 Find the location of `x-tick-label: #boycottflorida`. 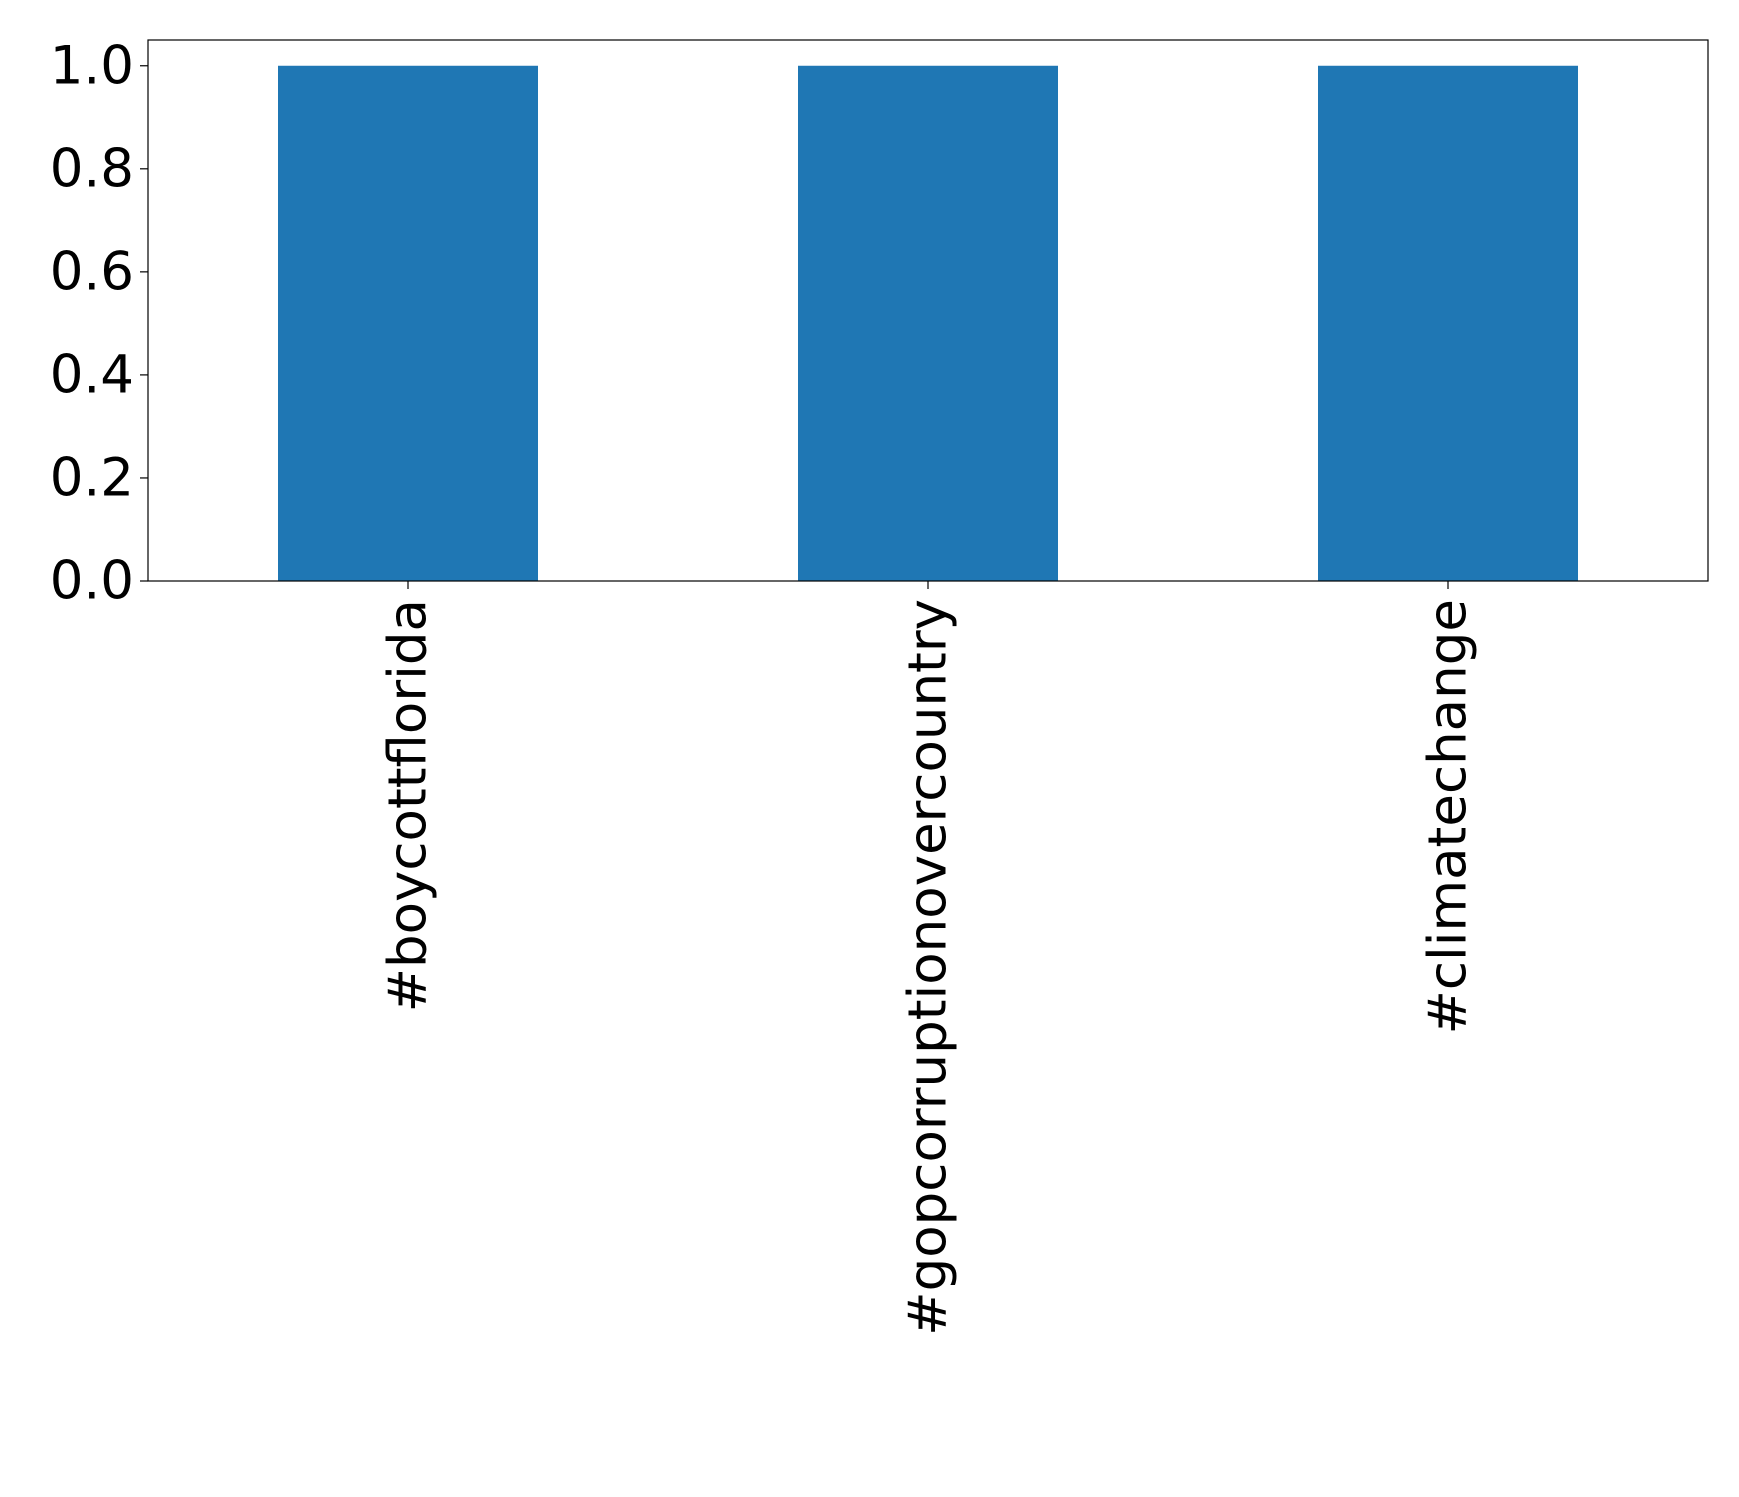

x-tick-label: #boycottflorida is located at coordinates (408, 805).